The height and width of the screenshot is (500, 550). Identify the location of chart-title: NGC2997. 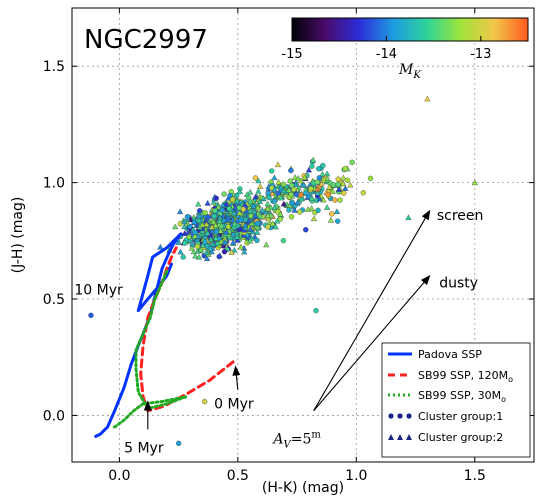
(146, 40).